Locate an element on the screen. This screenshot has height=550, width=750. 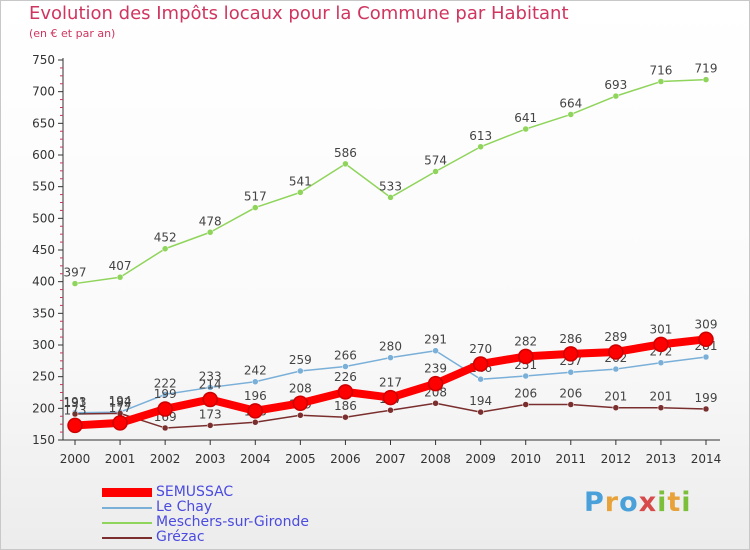
x-tick-label: 2009 is located at coordinates (480, 459).